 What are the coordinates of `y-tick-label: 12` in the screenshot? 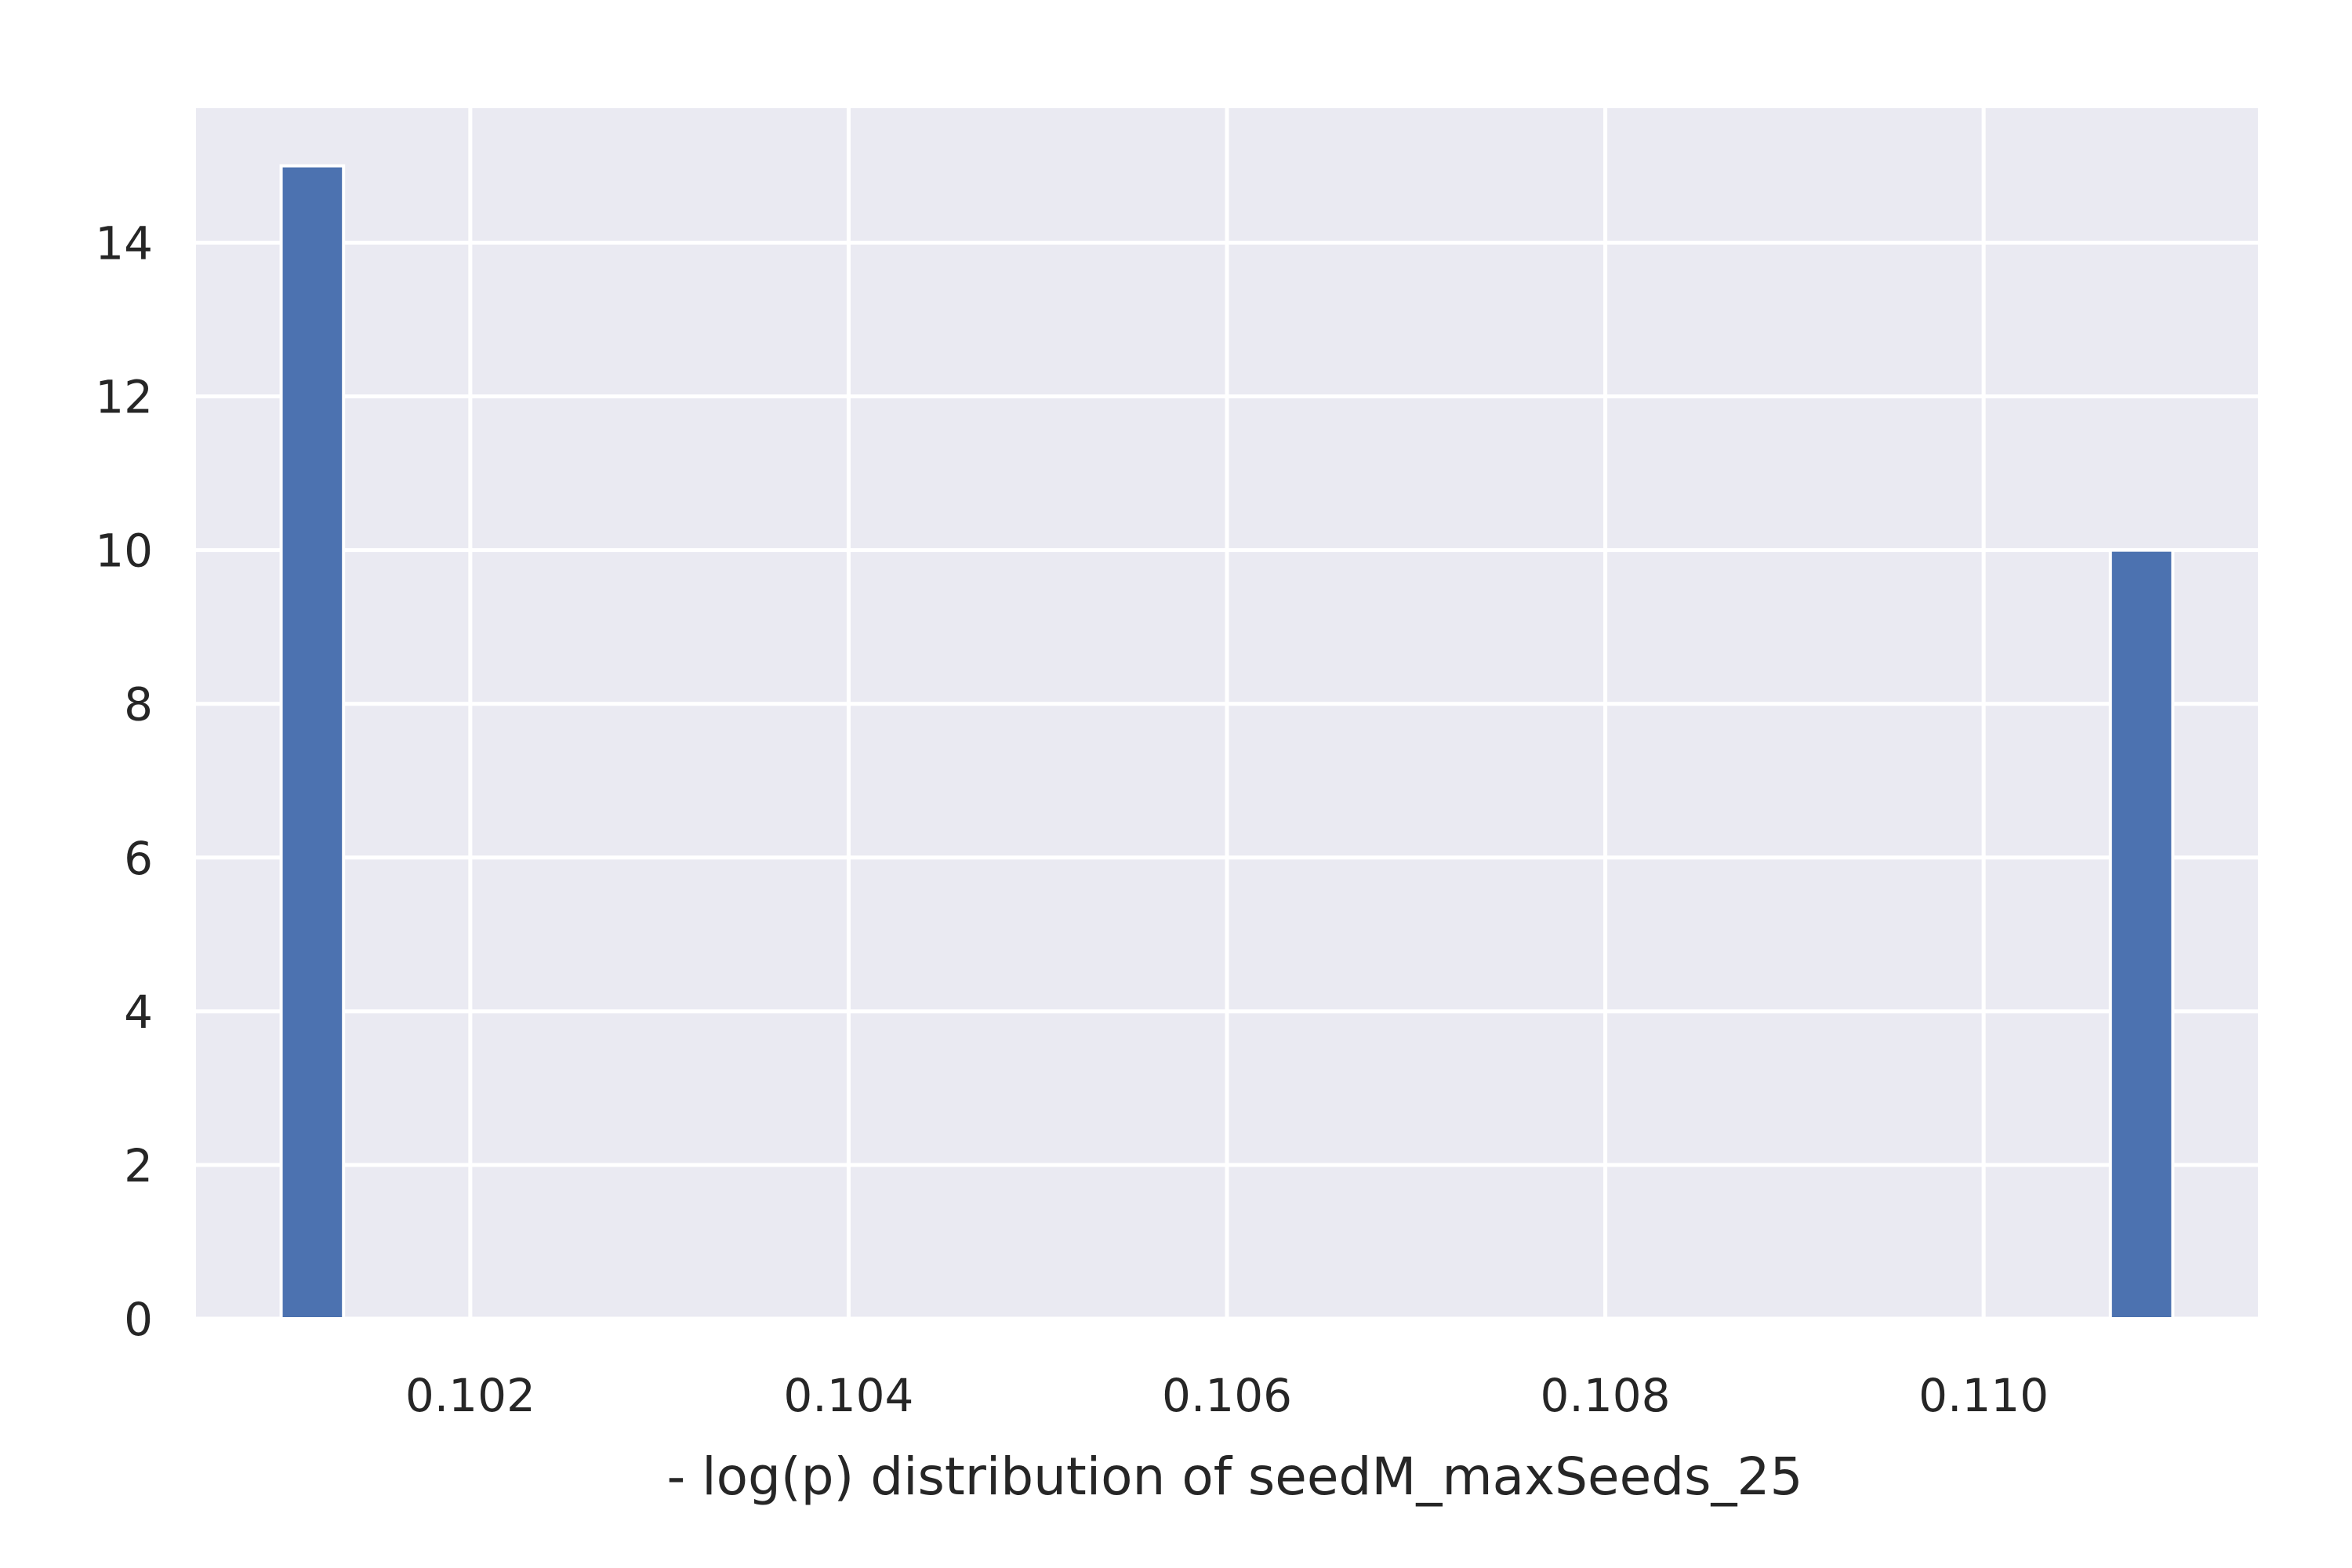 It's located at (124, 397).